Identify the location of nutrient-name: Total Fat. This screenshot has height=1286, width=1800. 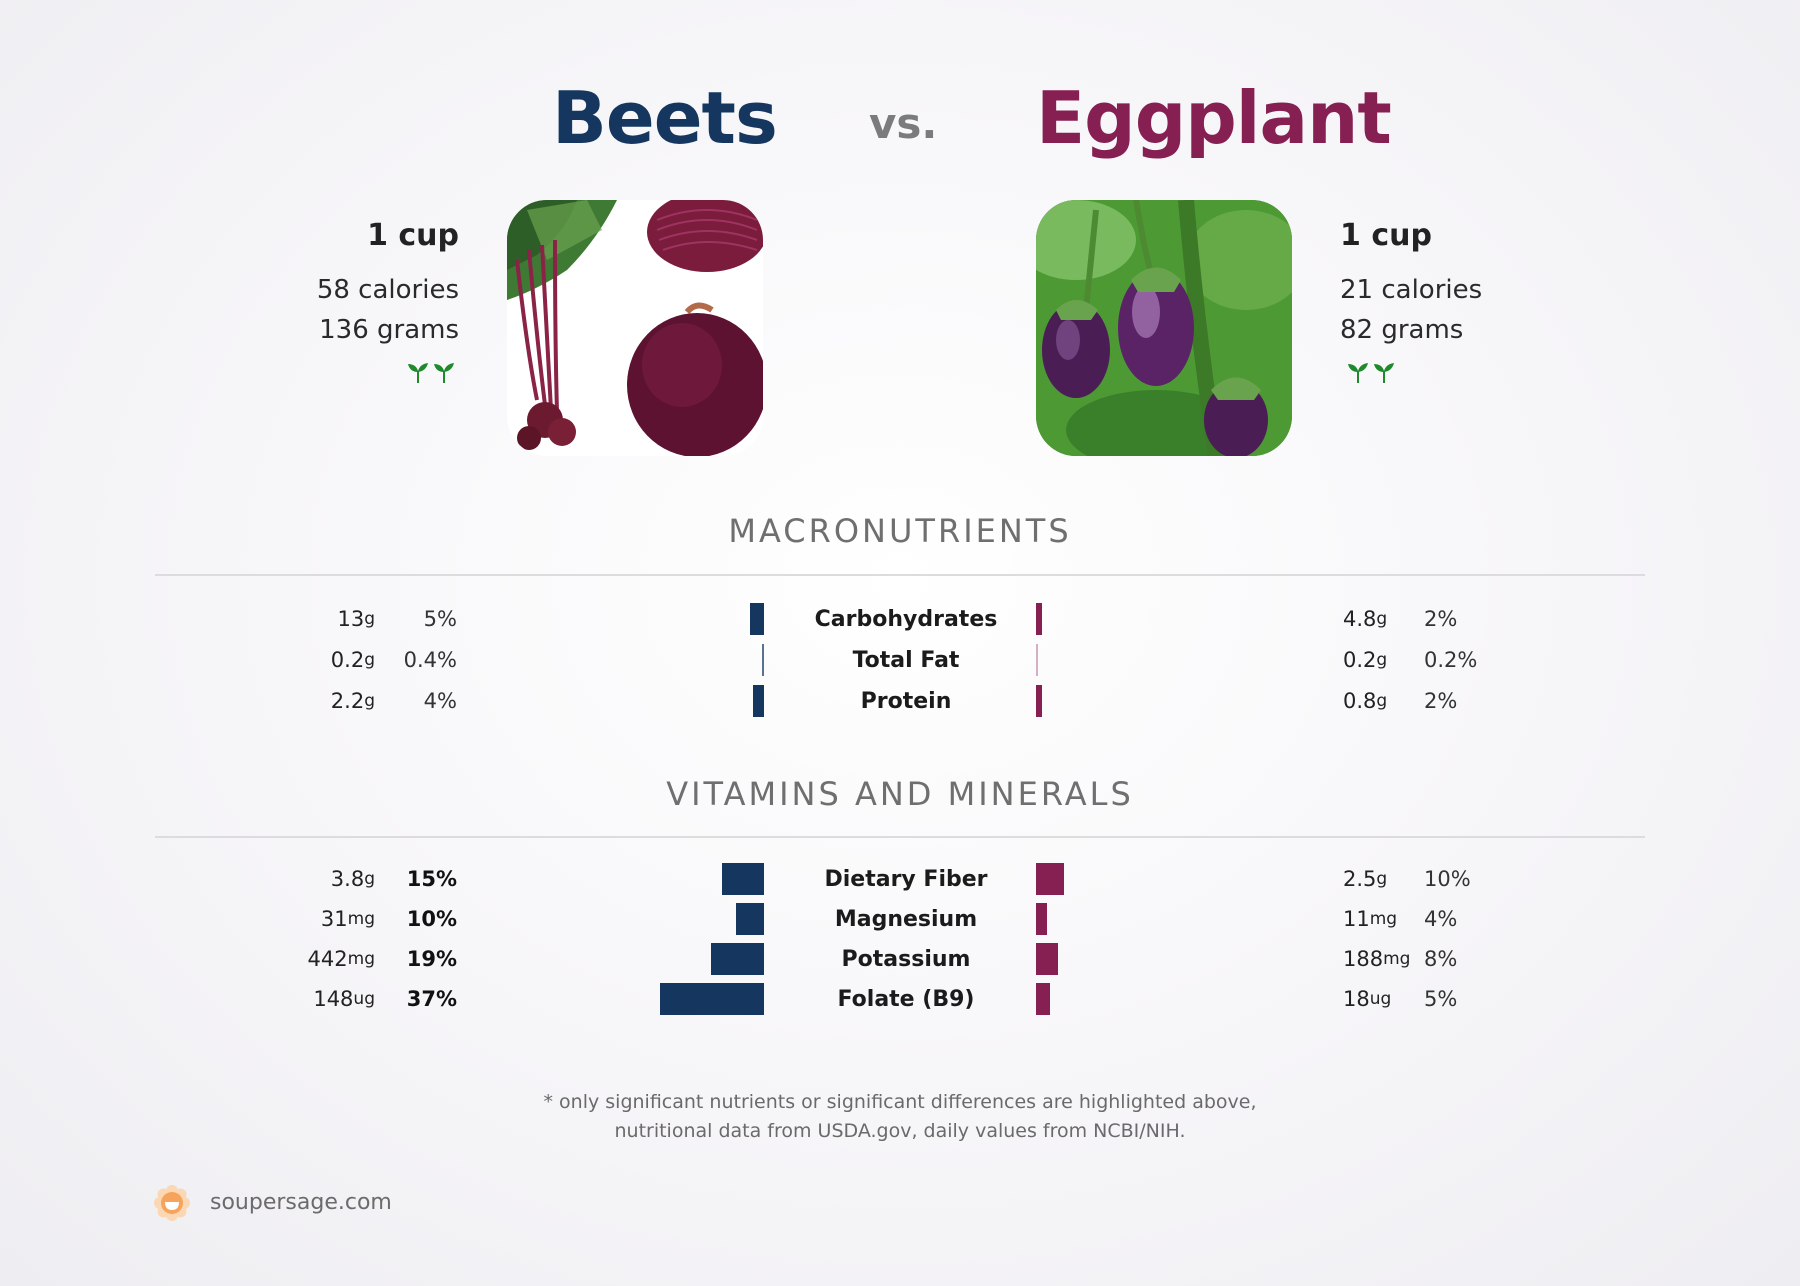
(906, 660).